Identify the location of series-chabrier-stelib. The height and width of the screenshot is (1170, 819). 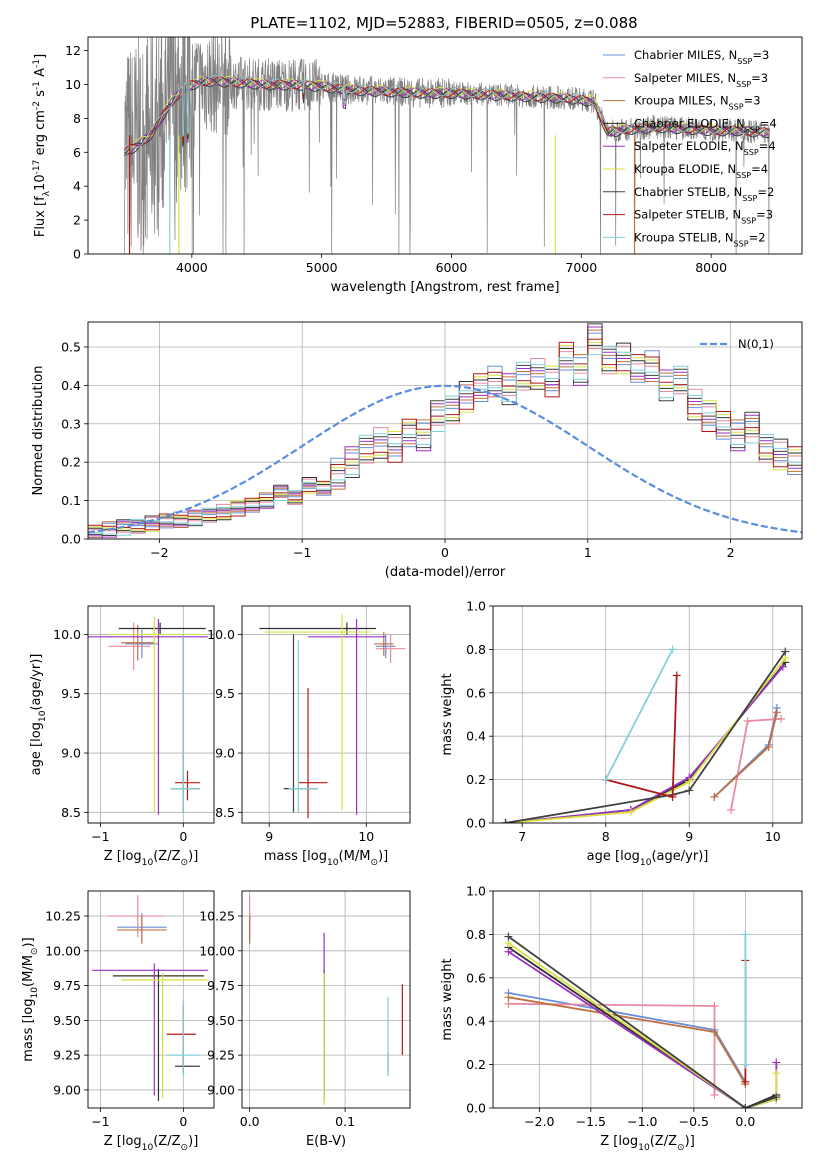
(646, 737).